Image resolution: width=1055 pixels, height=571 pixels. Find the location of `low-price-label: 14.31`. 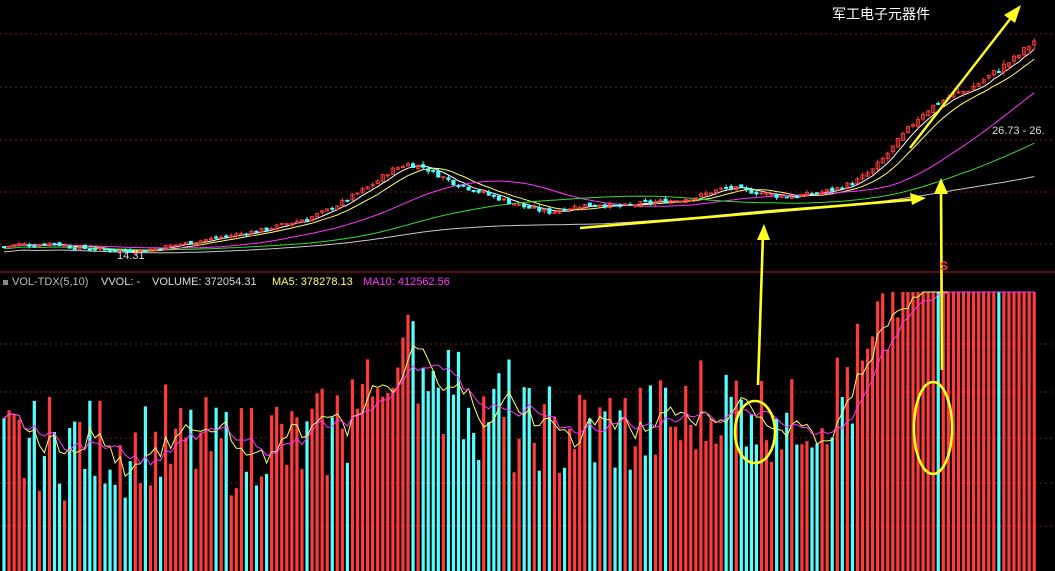

low-price-label: 14.31 is located at coordinates (131, 256).